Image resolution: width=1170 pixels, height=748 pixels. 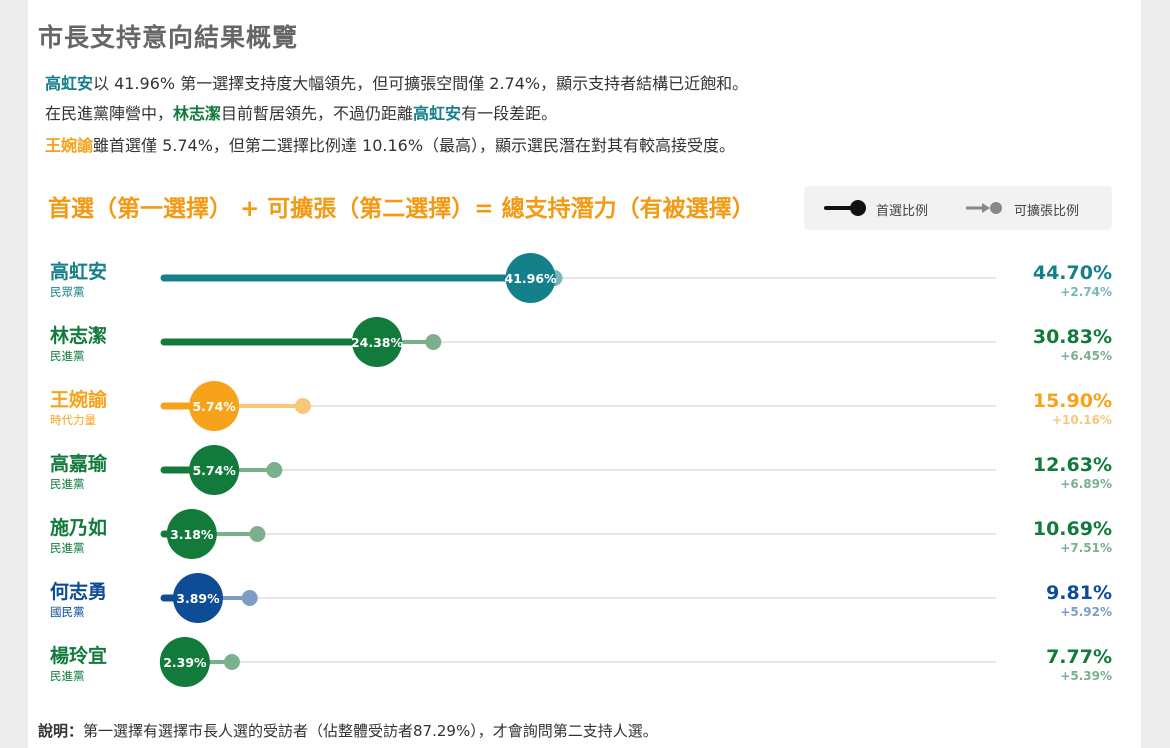 What do you see at coordinates (1072, 337) in the screenshot?
I see `total-value: 30.83%` at bounding box center [1072, 337].